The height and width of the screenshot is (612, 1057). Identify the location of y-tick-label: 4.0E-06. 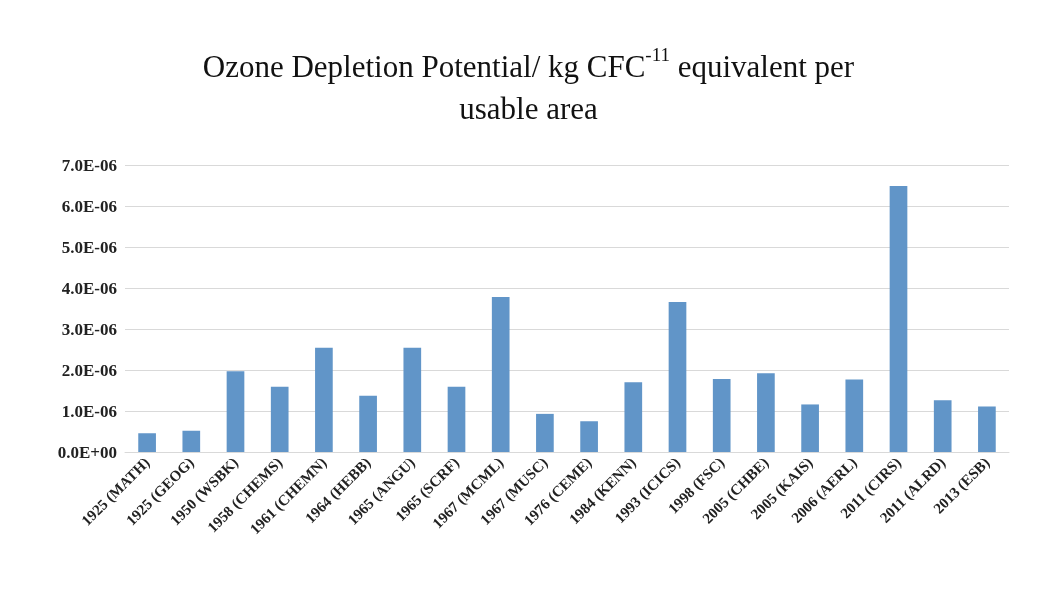
(89, 288).